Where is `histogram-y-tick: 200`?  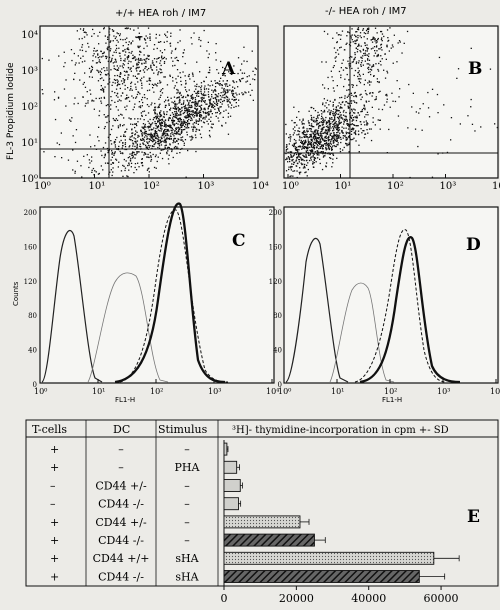 histogram-y-tick: 200 is located at coordinates (275, 213).